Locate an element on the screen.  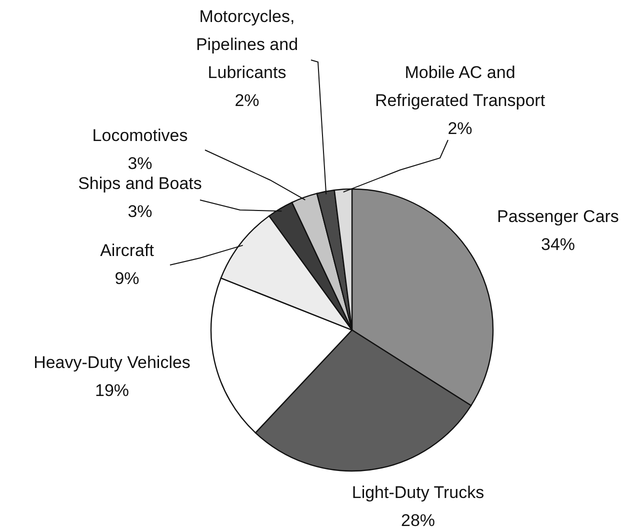
slice-label: Heavy-Duty Vehicles is located at coordinates (112, 362).